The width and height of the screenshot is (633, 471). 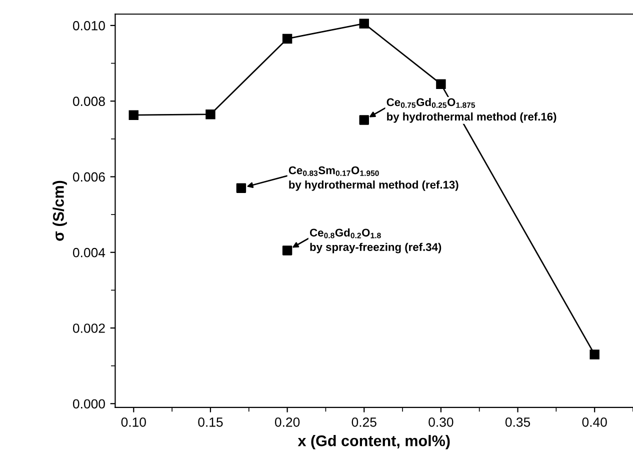 What do you see at coordinates (59, 210) in the screenshot?
I see `y-axis-title: σ (S/cm)` at bounding box center [59, 210].